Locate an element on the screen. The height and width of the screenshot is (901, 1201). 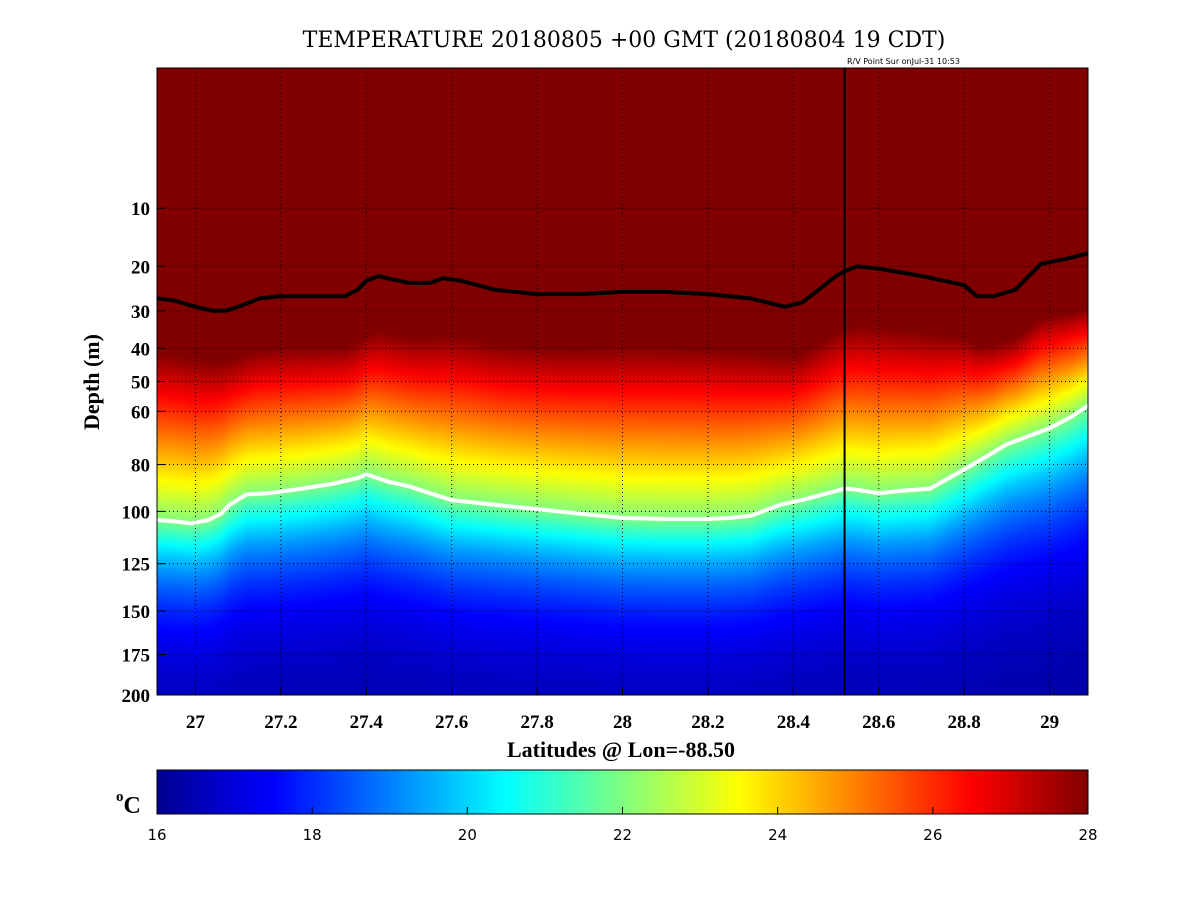
colorbar-unit-label: oC is located at coordinates (128, 804).